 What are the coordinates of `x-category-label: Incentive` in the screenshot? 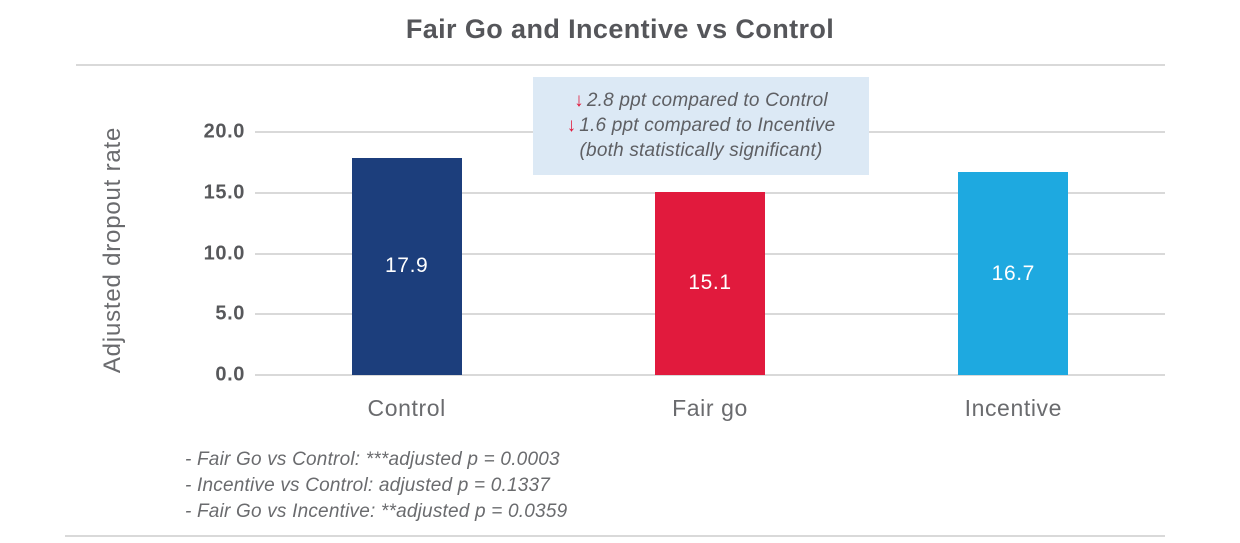 It's located at (1013, 408).